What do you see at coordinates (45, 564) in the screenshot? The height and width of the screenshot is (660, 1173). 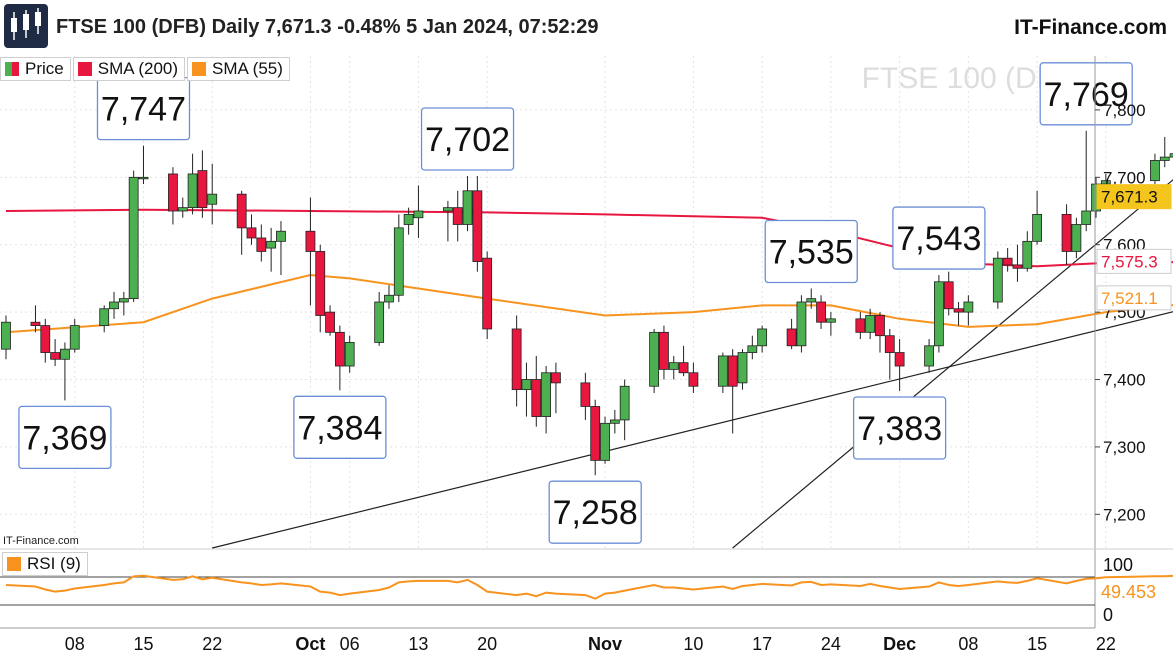 I see `legend-item-rsi: RSI (9)` at bounding box center [45, 564].